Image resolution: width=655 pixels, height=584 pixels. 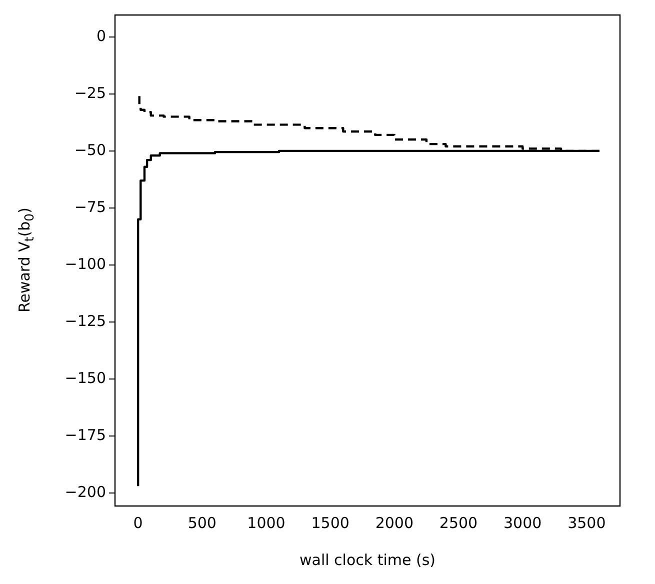 What do you see at coordinates (138, 523) in the screenshot?
I see `x-tick-label: 0` at bounding box center [138, 523].